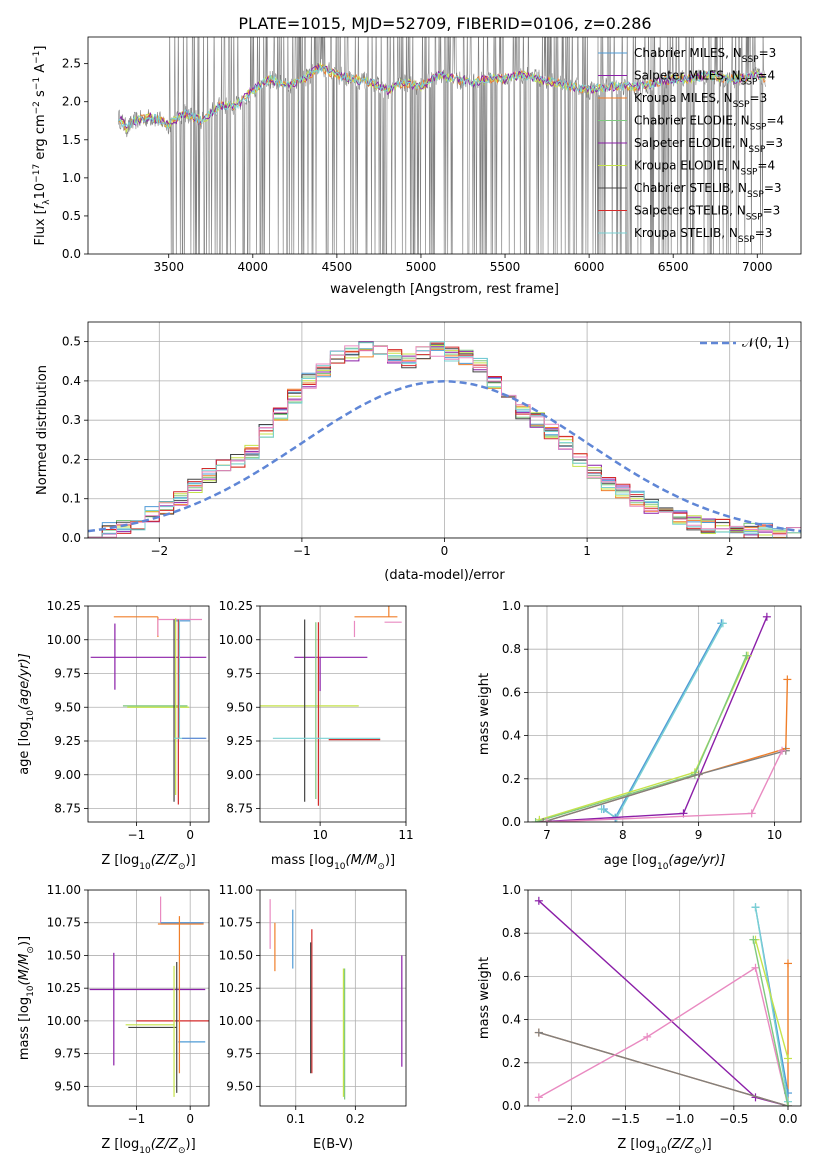  What do you see at coordinates (707, 213) in the screenshot?
I see `legend-label: Salpeter STELIB, NSSP=3` at bounding box center [707, 213].